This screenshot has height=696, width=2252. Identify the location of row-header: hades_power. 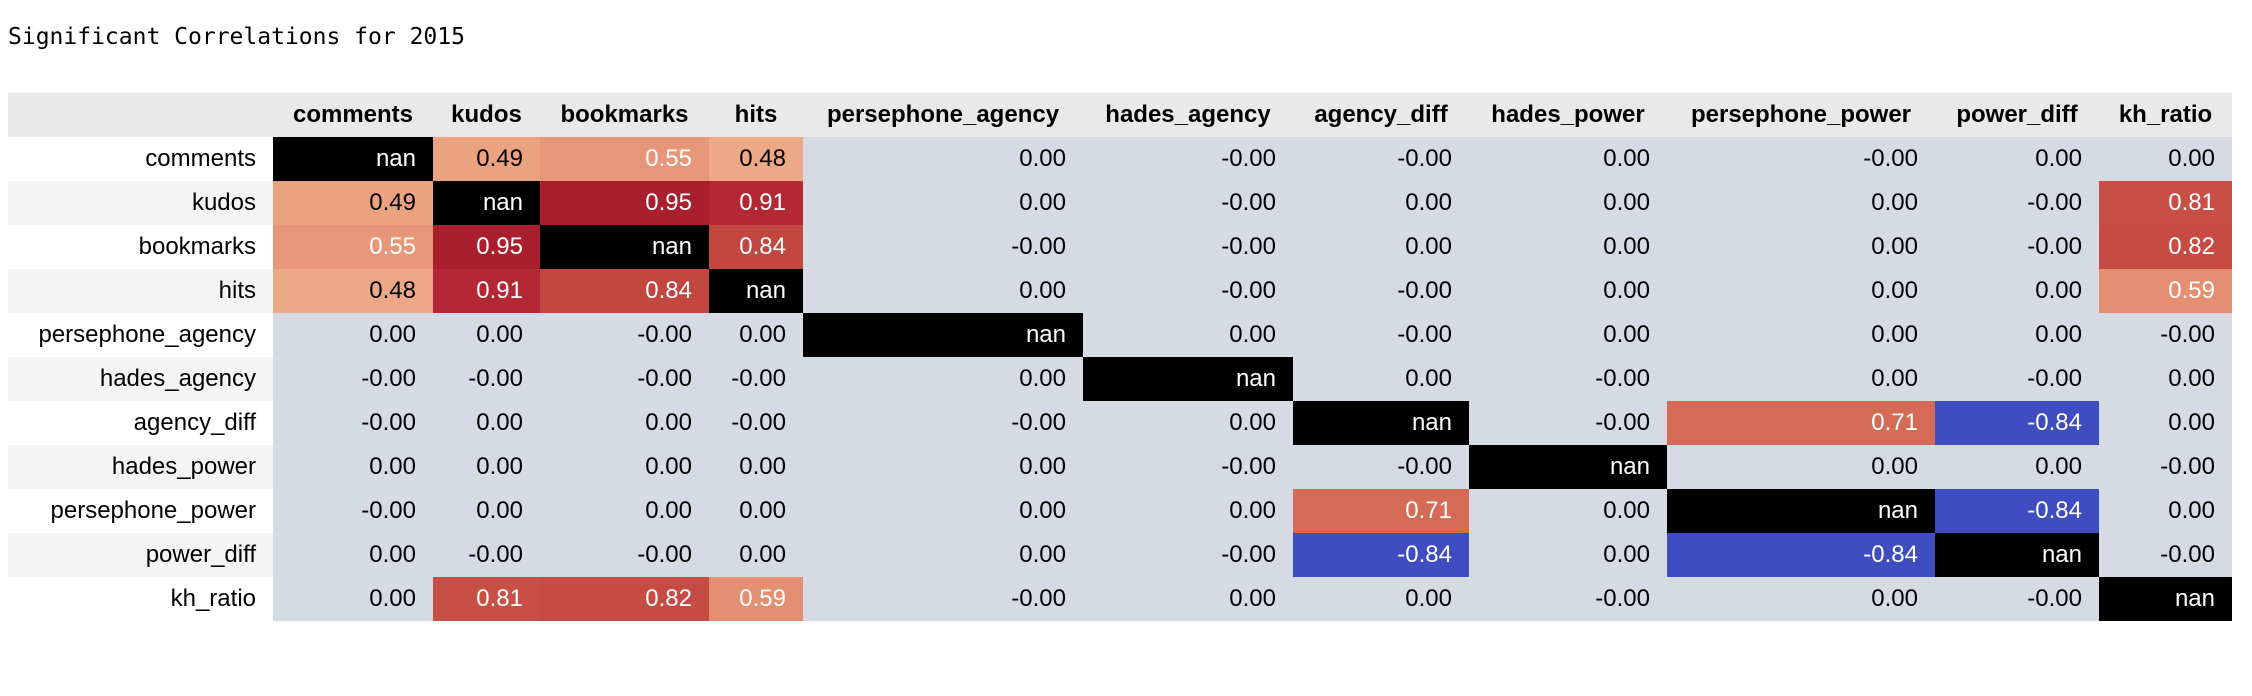
(140, 467).